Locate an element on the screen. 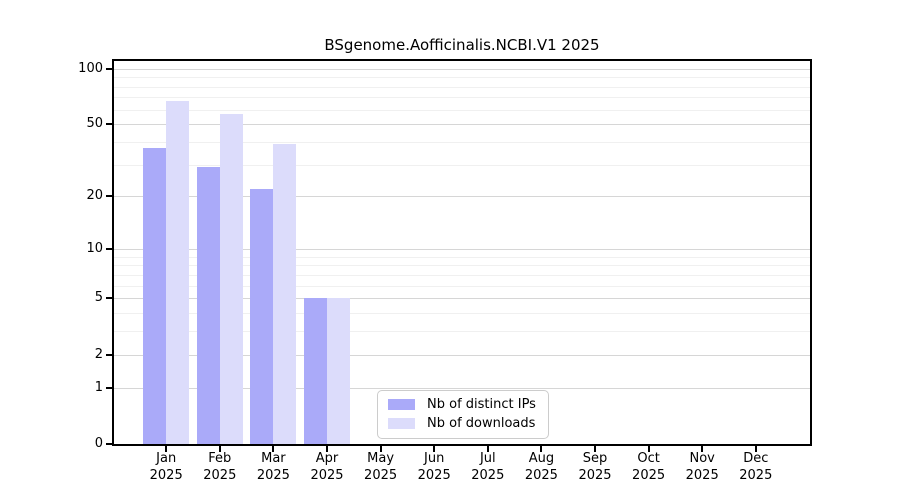 The image size is (900, 500). legend-item-downloads: Nb of downloads is located at coordinates (462, 423).